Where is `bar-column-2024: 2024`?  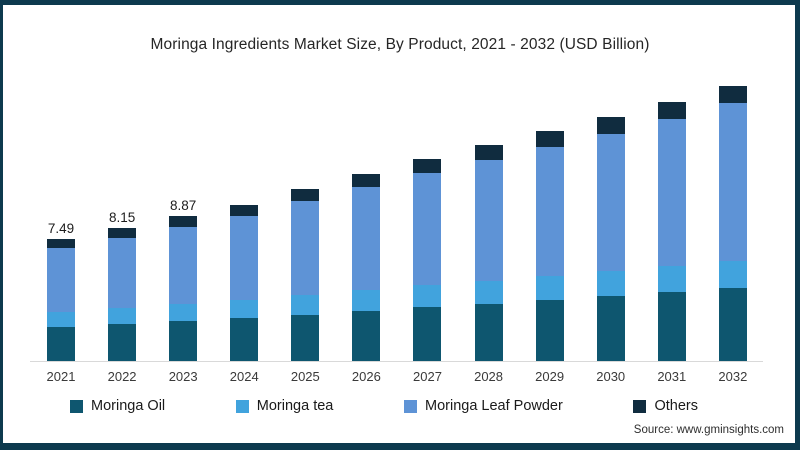
bar-column-2024: 2024 is located at coordinates (244, 294).